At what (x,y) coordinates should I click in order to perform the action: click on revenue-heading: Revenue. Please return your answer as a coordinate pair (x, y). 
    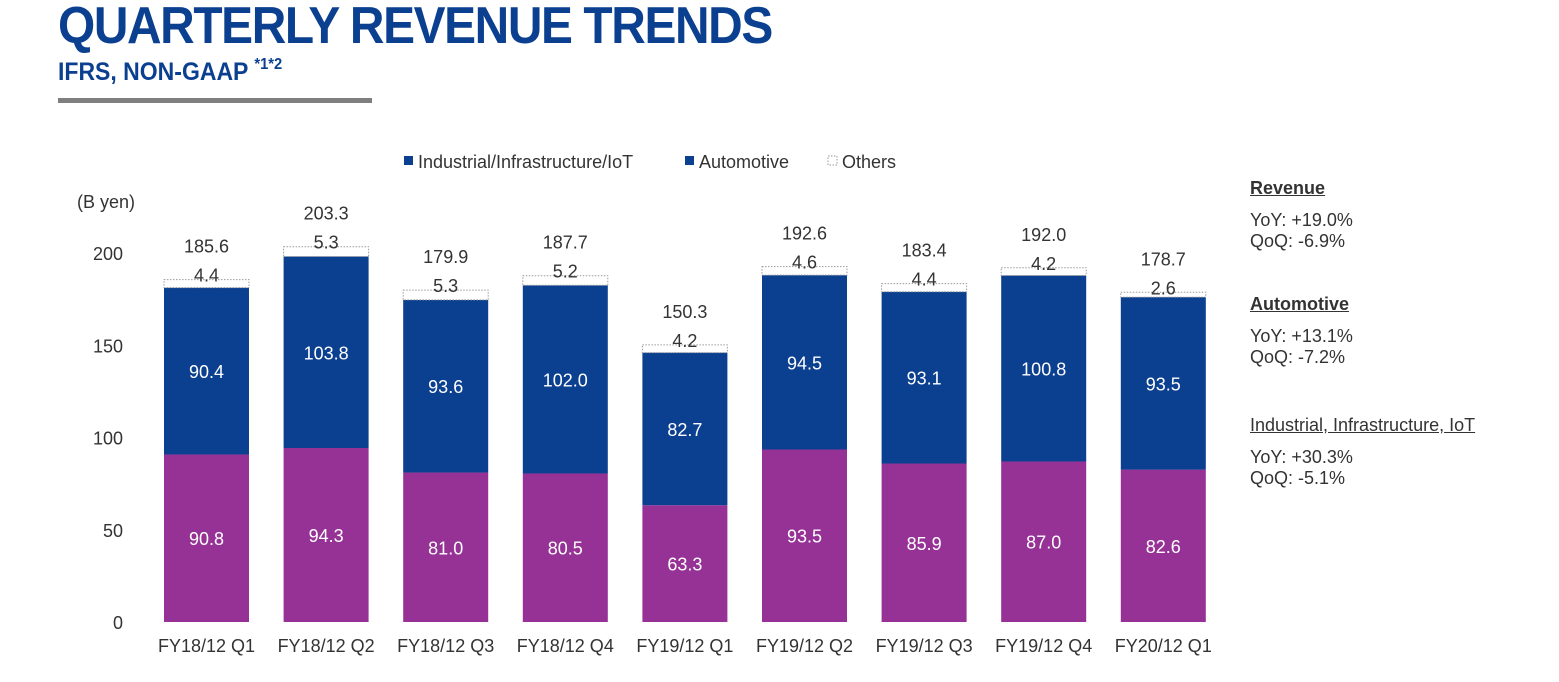
    Looking at the image, I should click on (1288, 188).